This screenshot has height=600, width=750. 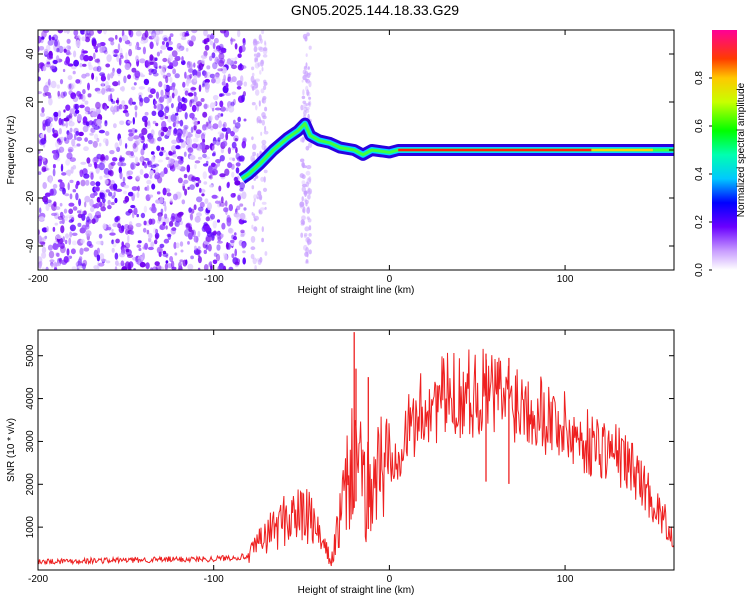 I want to click on spectrogram-ytick-label: 20, so click(x=30, y=102).